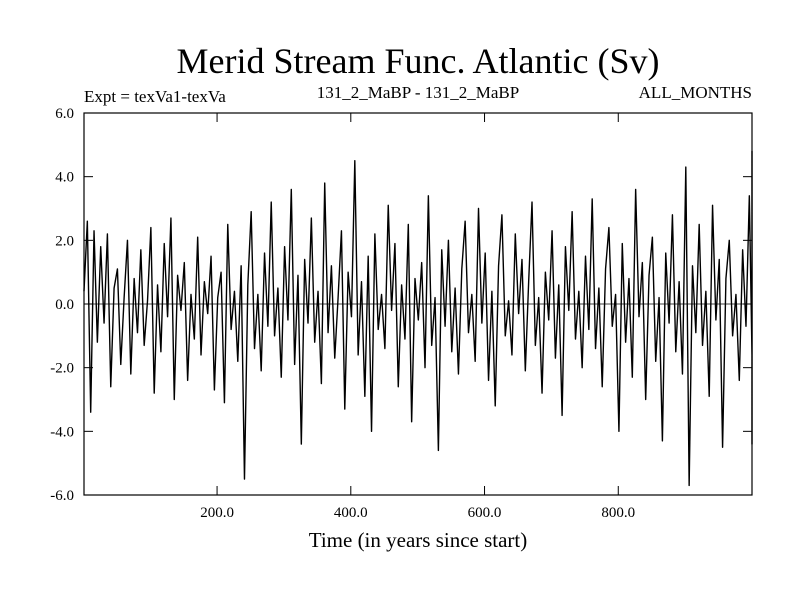 This screenshot has width=800, height=600. What do you see at coordinates (62, 432) in the screenshot?
I see `y-tick-label: -4.0` at bounding box center [62, 432].